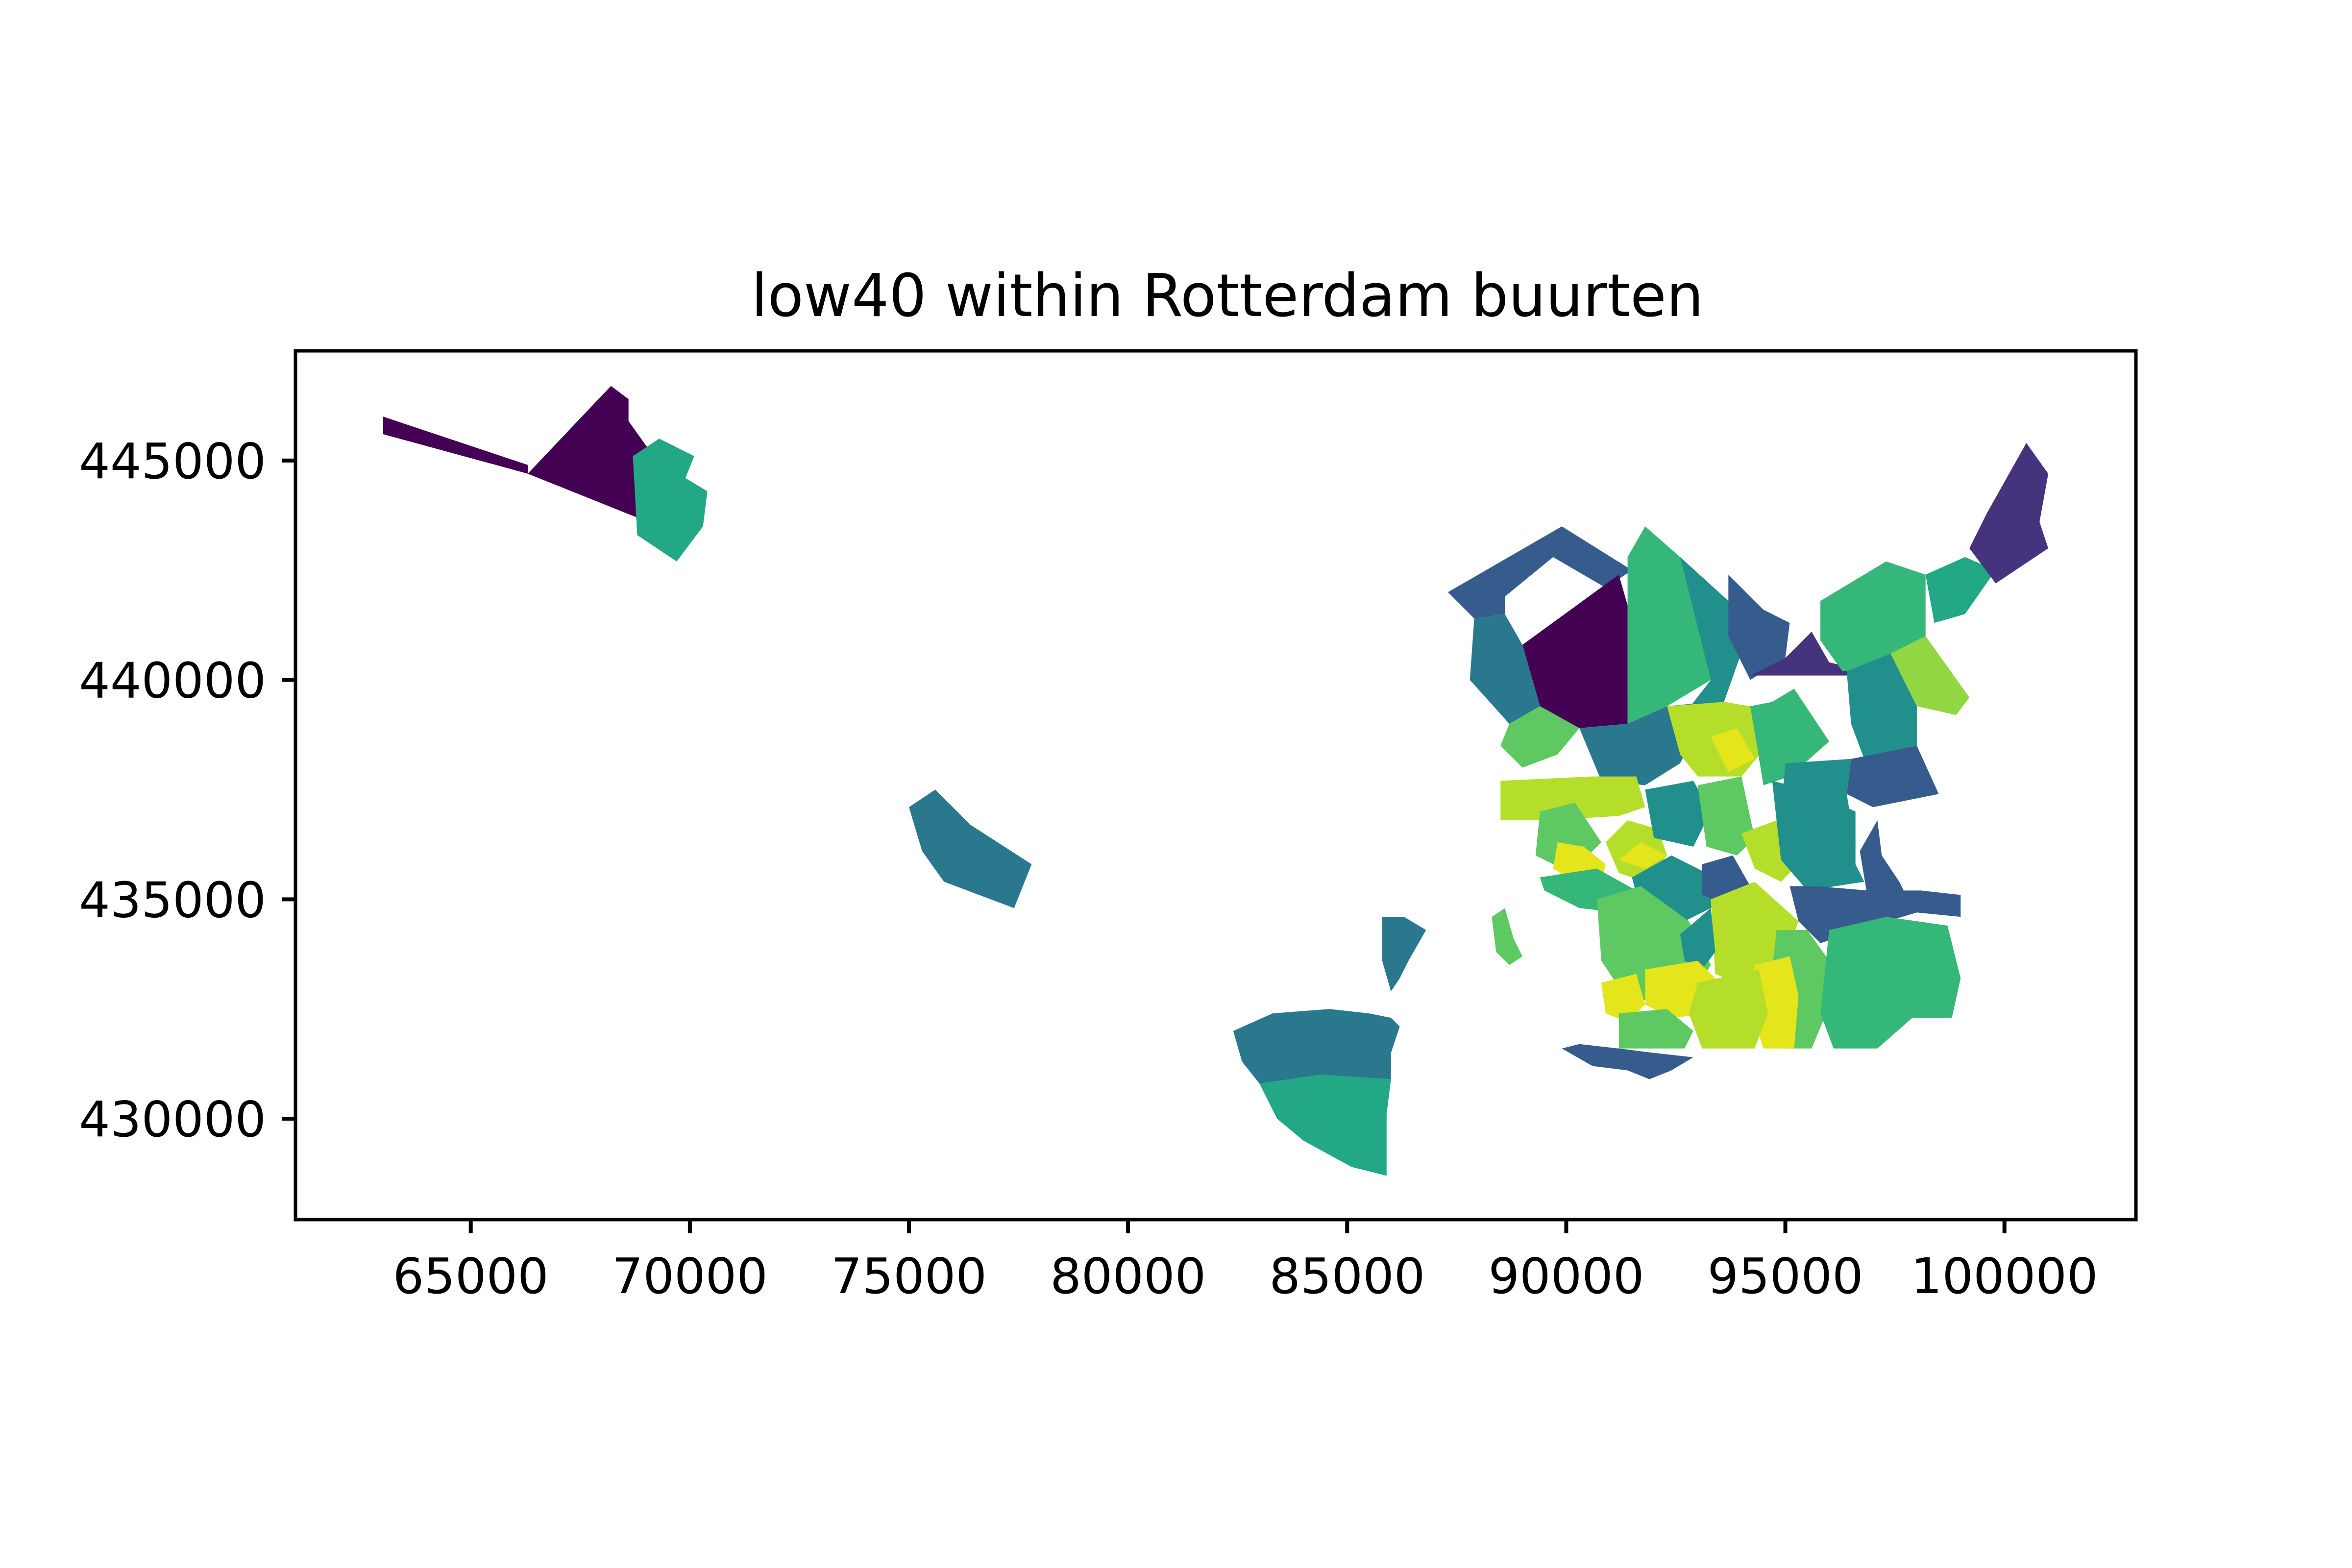 The image size is (2352, 1568). What do you see at coordinates (1892, 776) in the screenshot?
I see `region-east-blue` at bounding box center [1892, 776].